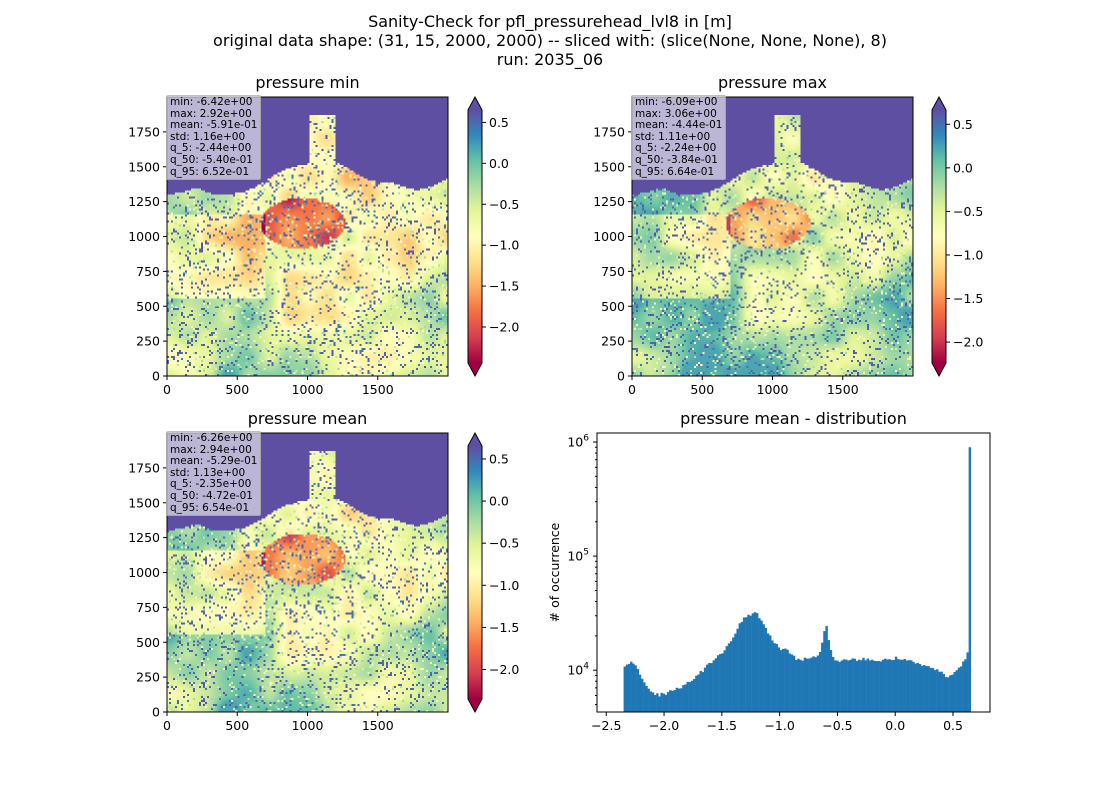  Describe the element at coordinates (144, 572) in the screenshot. I see `y-tick-label: 1000` at that location.